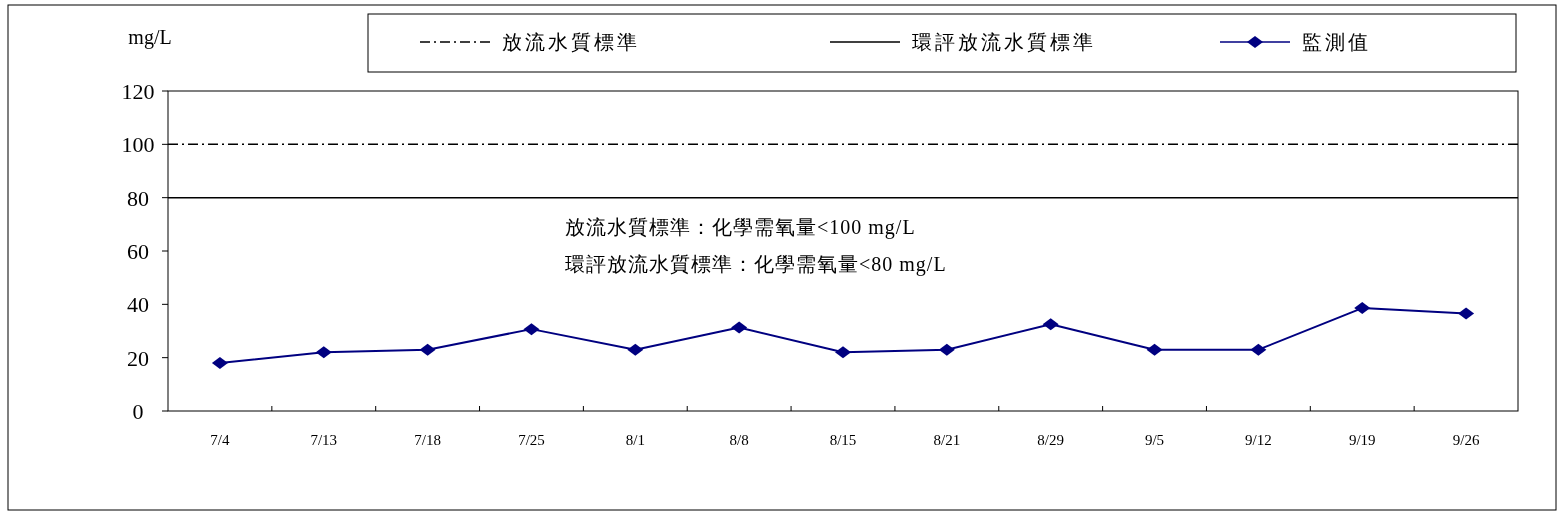 The image size is (1566, 516). What do you see at coordinates (1336, 42) in the screenshot?
I see `legend-label: 監測值` at bounding box center [1336, 42].